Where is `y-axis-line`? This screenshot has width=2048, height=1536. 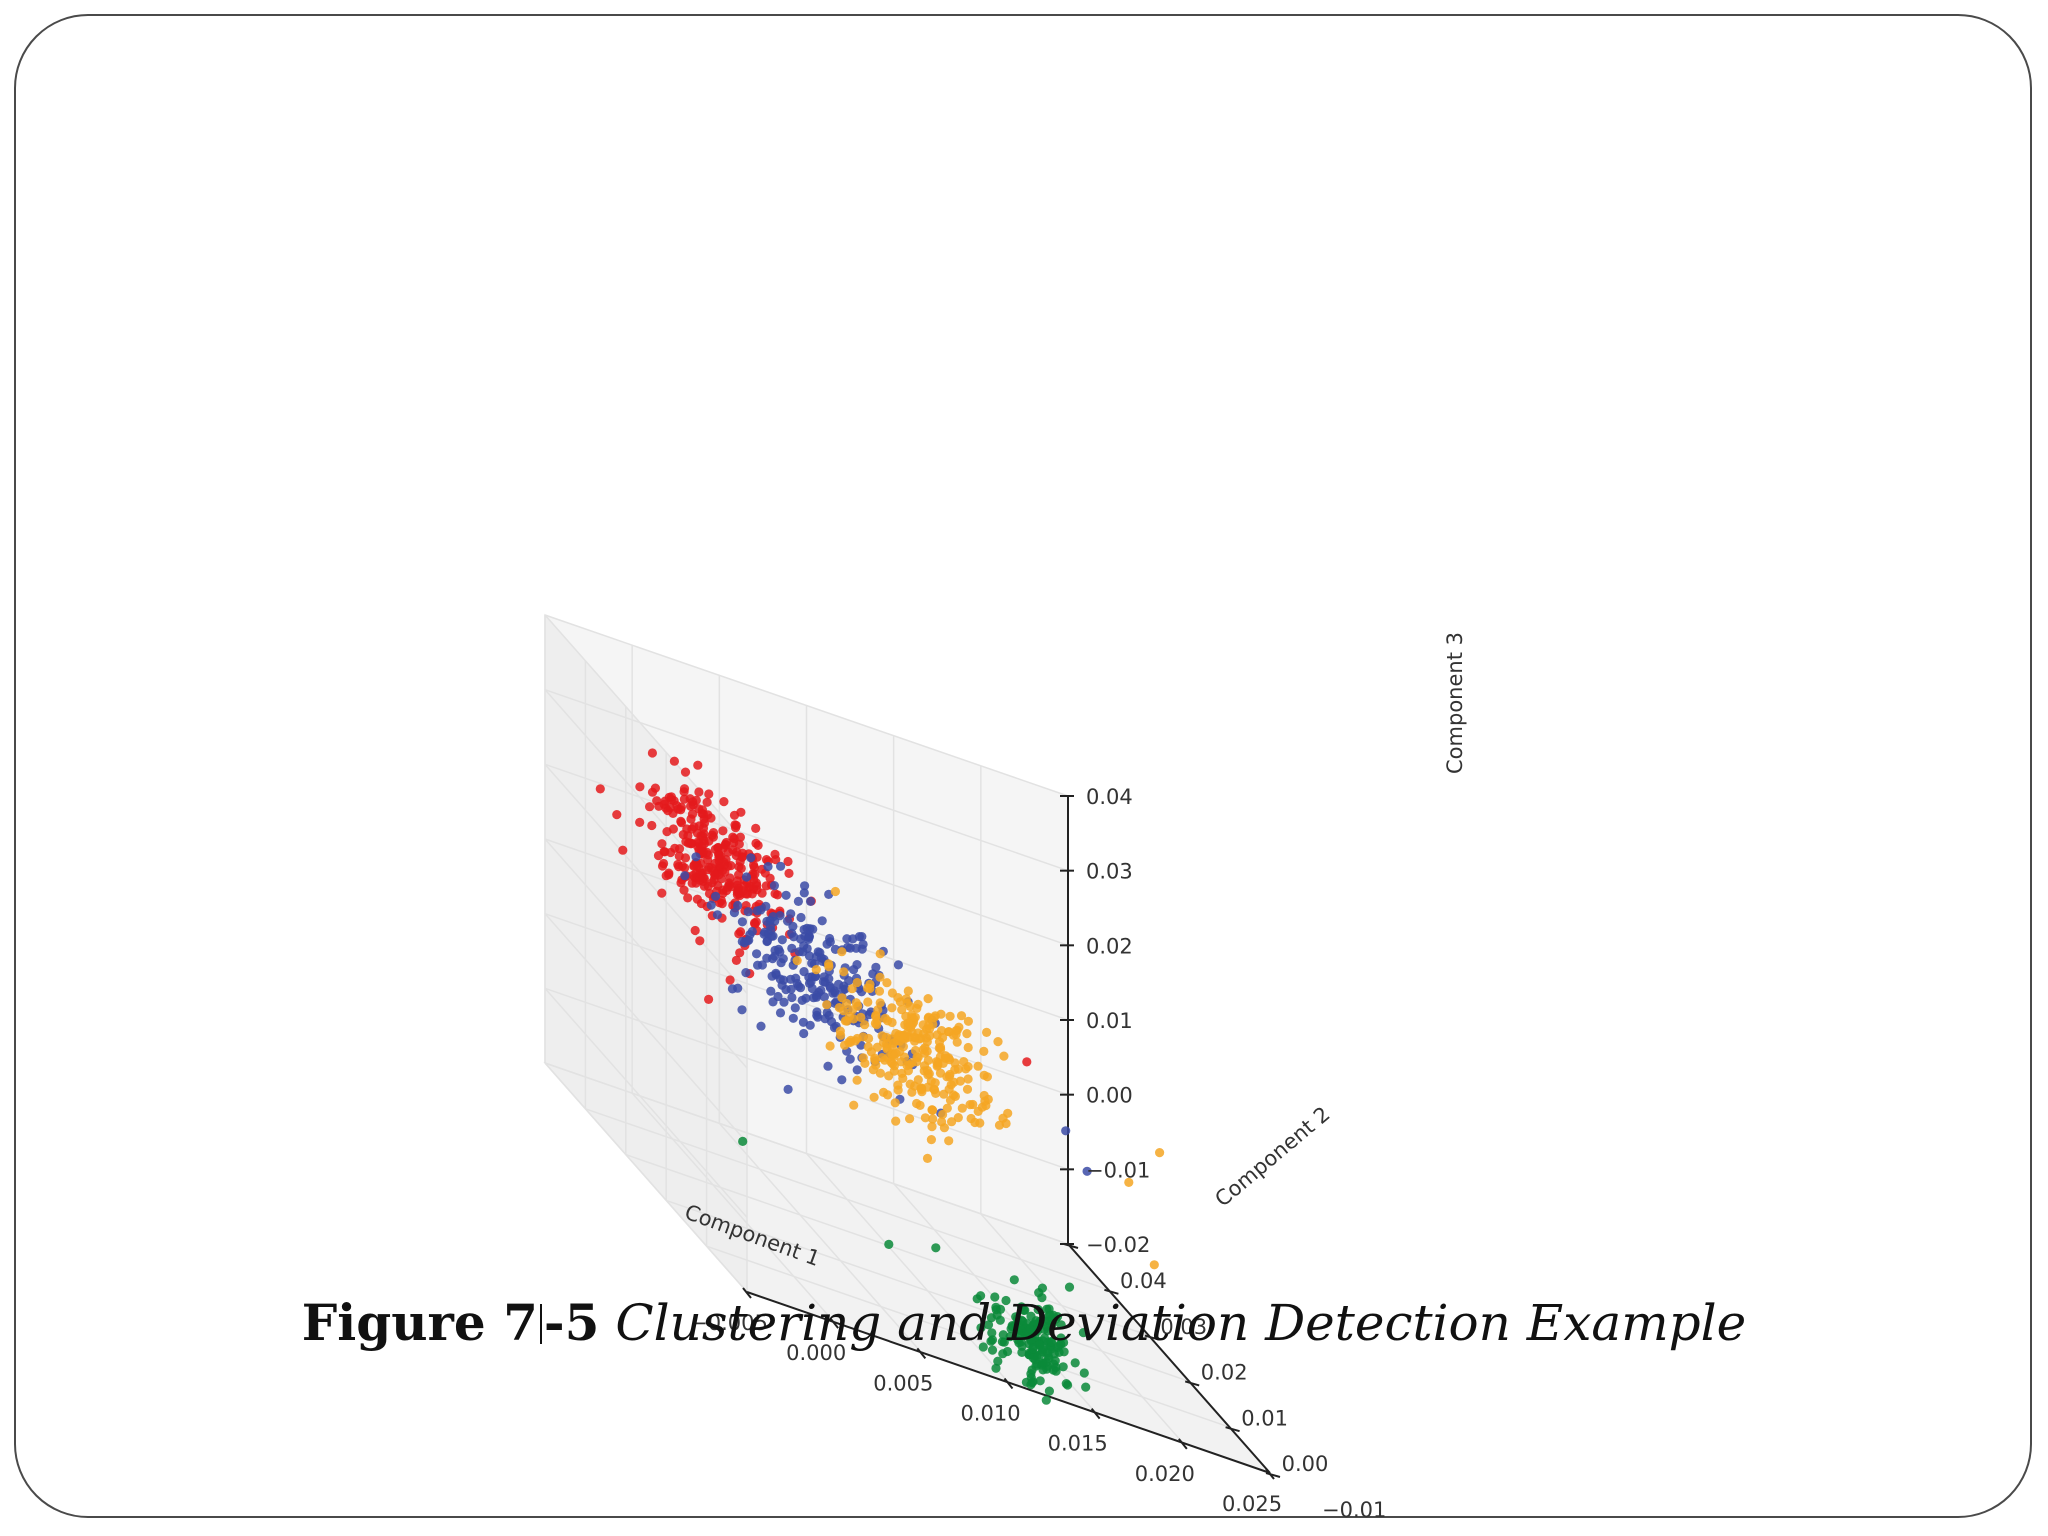 y-axis-line is located at coordinates (1169, 1358).